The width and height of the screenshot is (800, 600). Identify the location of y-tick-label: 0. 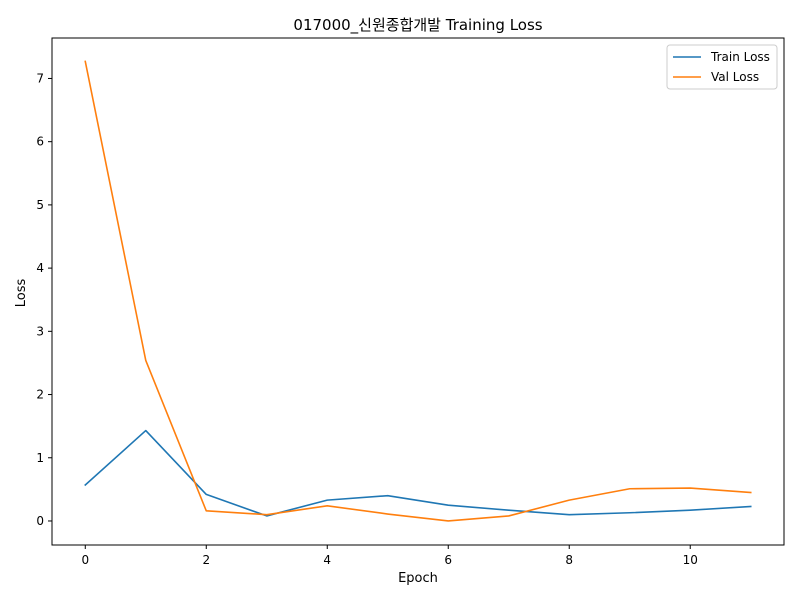
(40, 521).